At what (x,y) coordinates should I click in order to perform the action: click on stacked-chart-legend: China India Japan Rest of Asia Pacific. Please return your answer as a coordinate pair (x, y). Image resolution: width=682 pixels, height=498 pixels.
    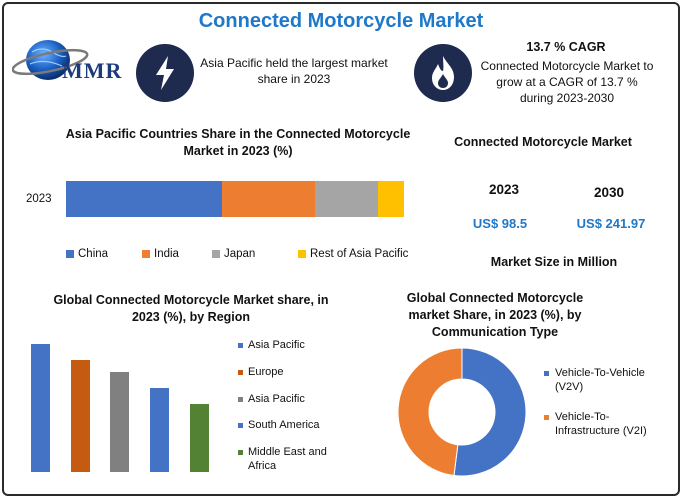
    Looking at the image, I should click on (246, 256).